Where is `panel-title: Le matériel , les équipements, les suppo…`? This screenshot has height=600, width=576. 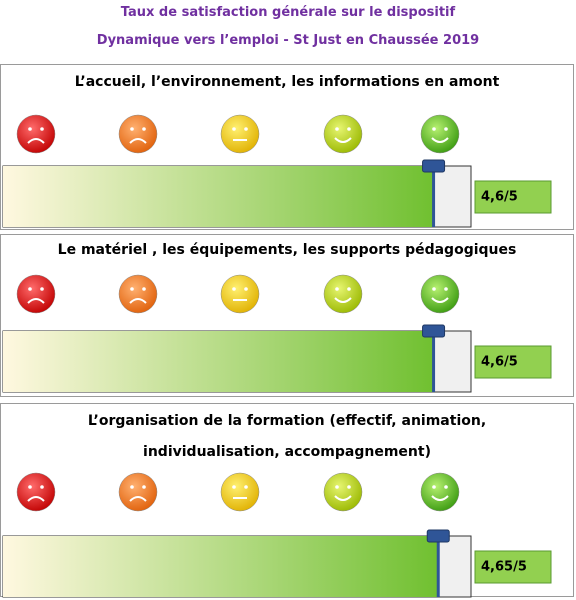
panel-title: Le matériel , les équipements, les suppo… is located at coordinates (287, 250).